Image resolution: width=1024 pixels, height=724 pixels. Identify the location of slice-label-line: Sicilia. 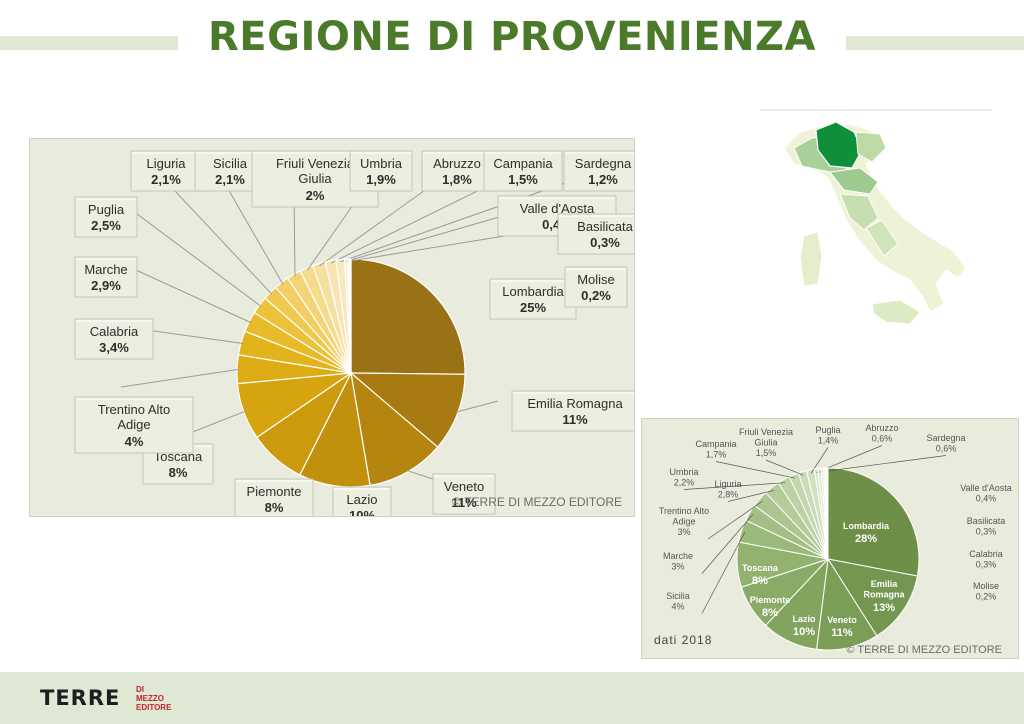
(678, 596).